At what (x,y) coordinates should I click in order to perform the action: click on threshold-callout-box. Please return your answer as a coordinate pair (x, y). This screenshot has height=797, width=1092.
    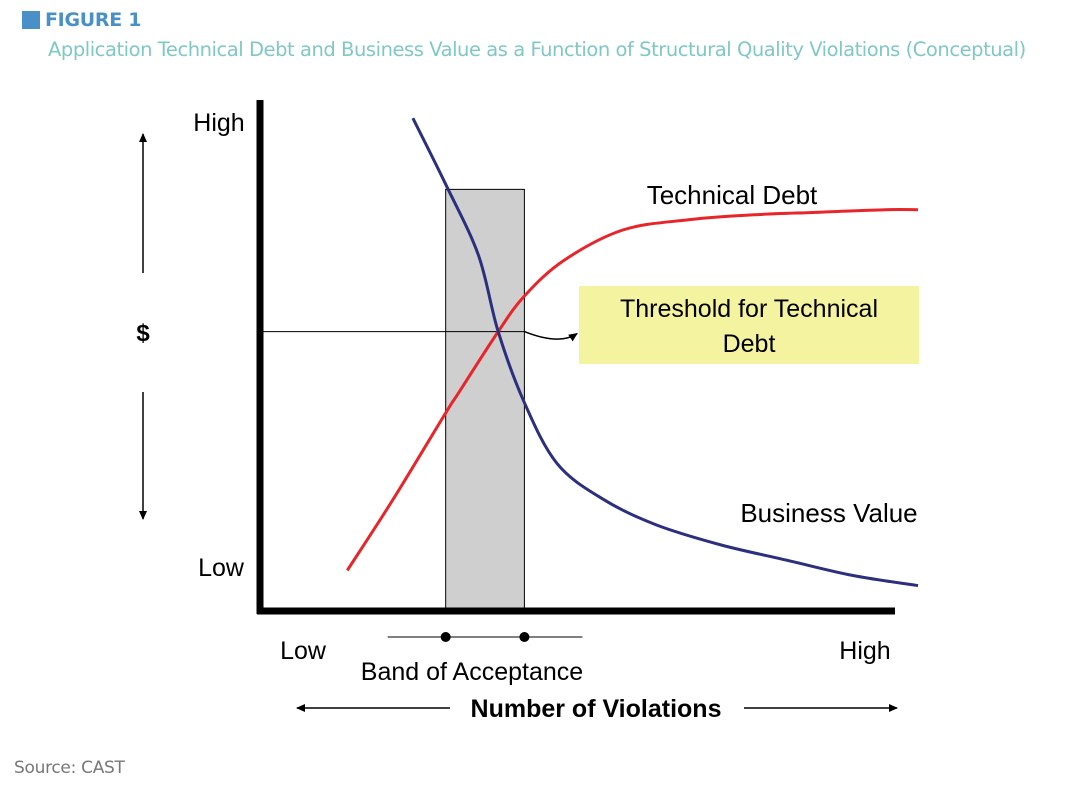
    Looking at the image, I should click on (749, 325).